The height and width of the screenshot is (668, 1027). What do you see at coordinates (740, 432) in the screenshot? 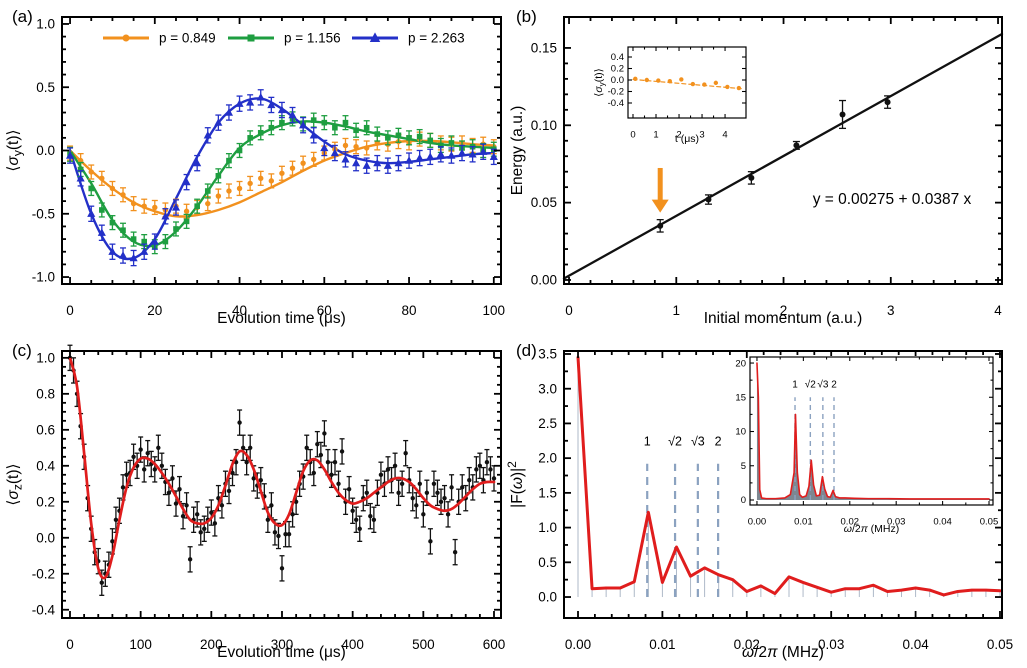
I see `svg-text: 10` at bounding box center [740, 432].